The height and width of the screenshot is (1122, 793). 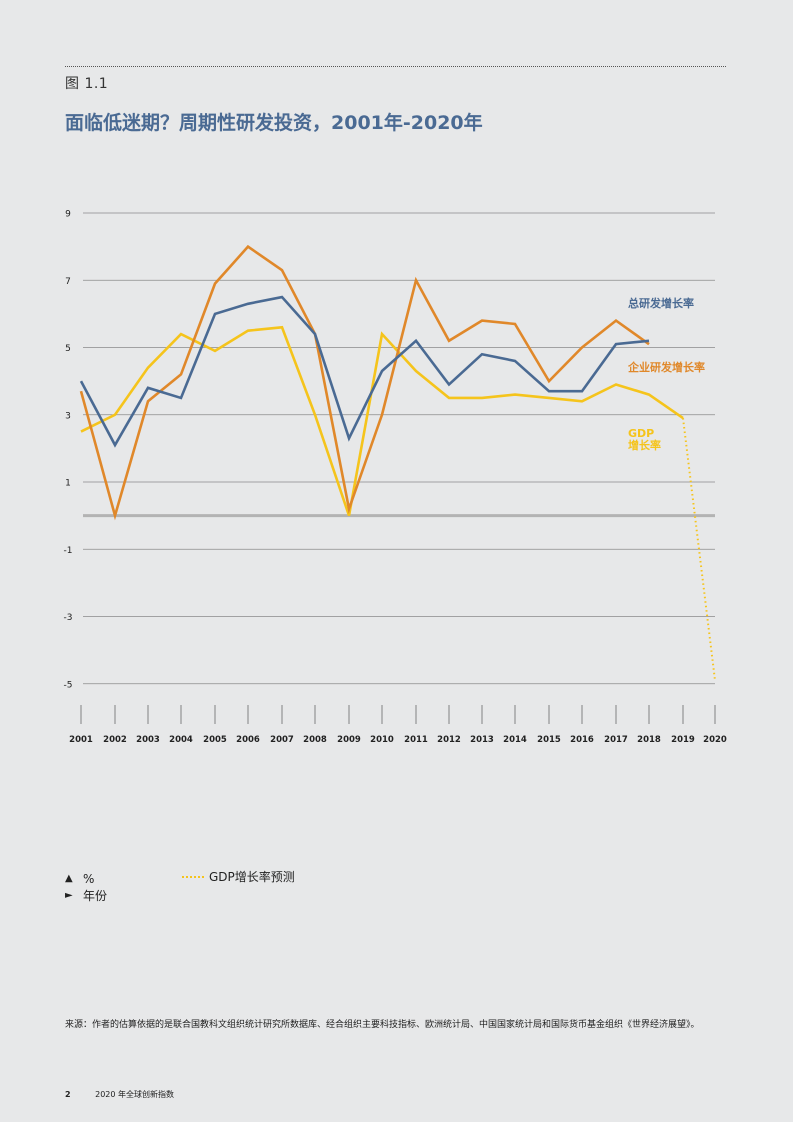 I want to click on x-tick-label: 2013, so click(x=482, y=740).